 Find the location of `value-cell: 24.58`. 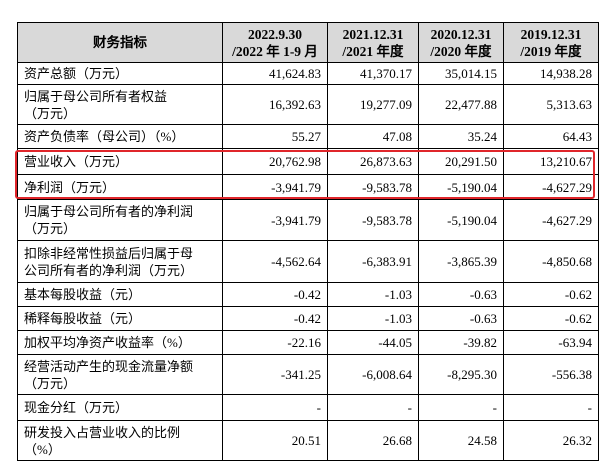

value-cell: 24.58 is located at coordinates (461, 440).